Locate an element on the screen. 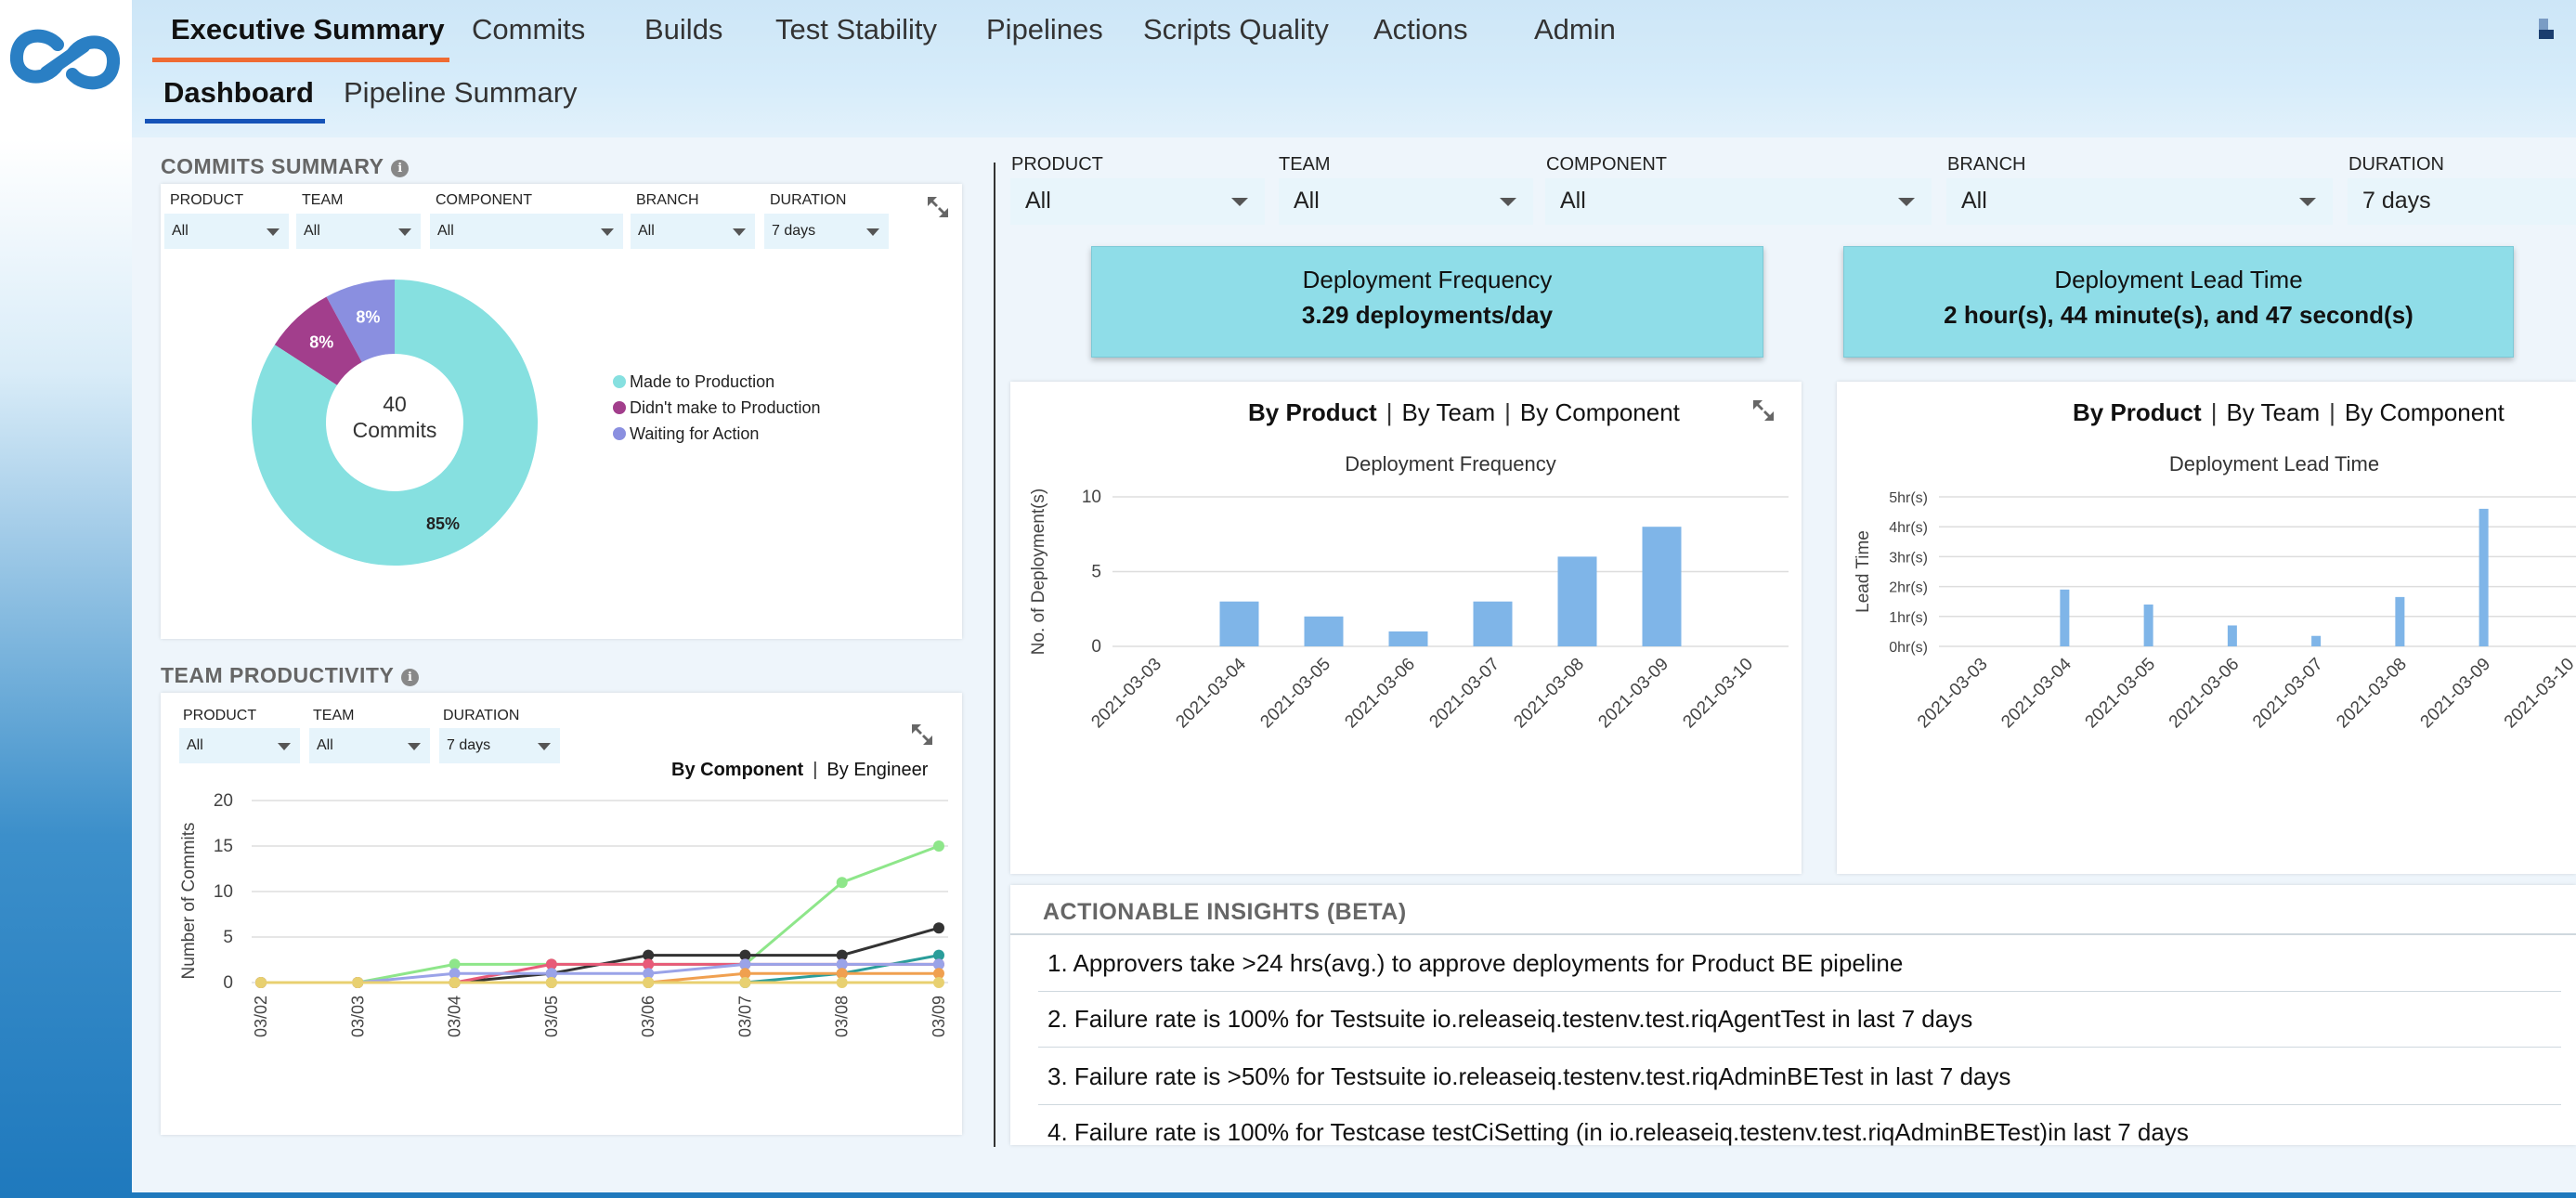  metric-title: Deployment Frequency is located at coordinates (1428, 279).